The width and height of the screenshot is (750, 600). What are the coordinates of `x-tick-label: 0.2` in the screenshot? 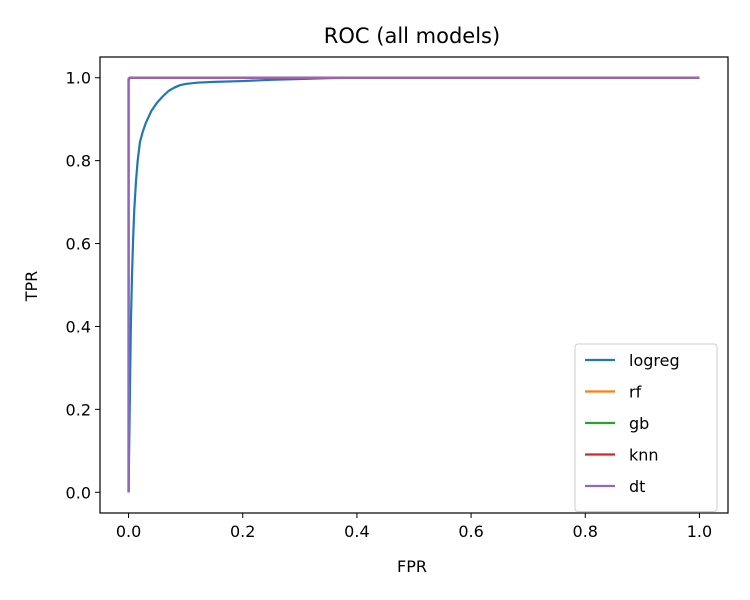 It's located at (242, 531).